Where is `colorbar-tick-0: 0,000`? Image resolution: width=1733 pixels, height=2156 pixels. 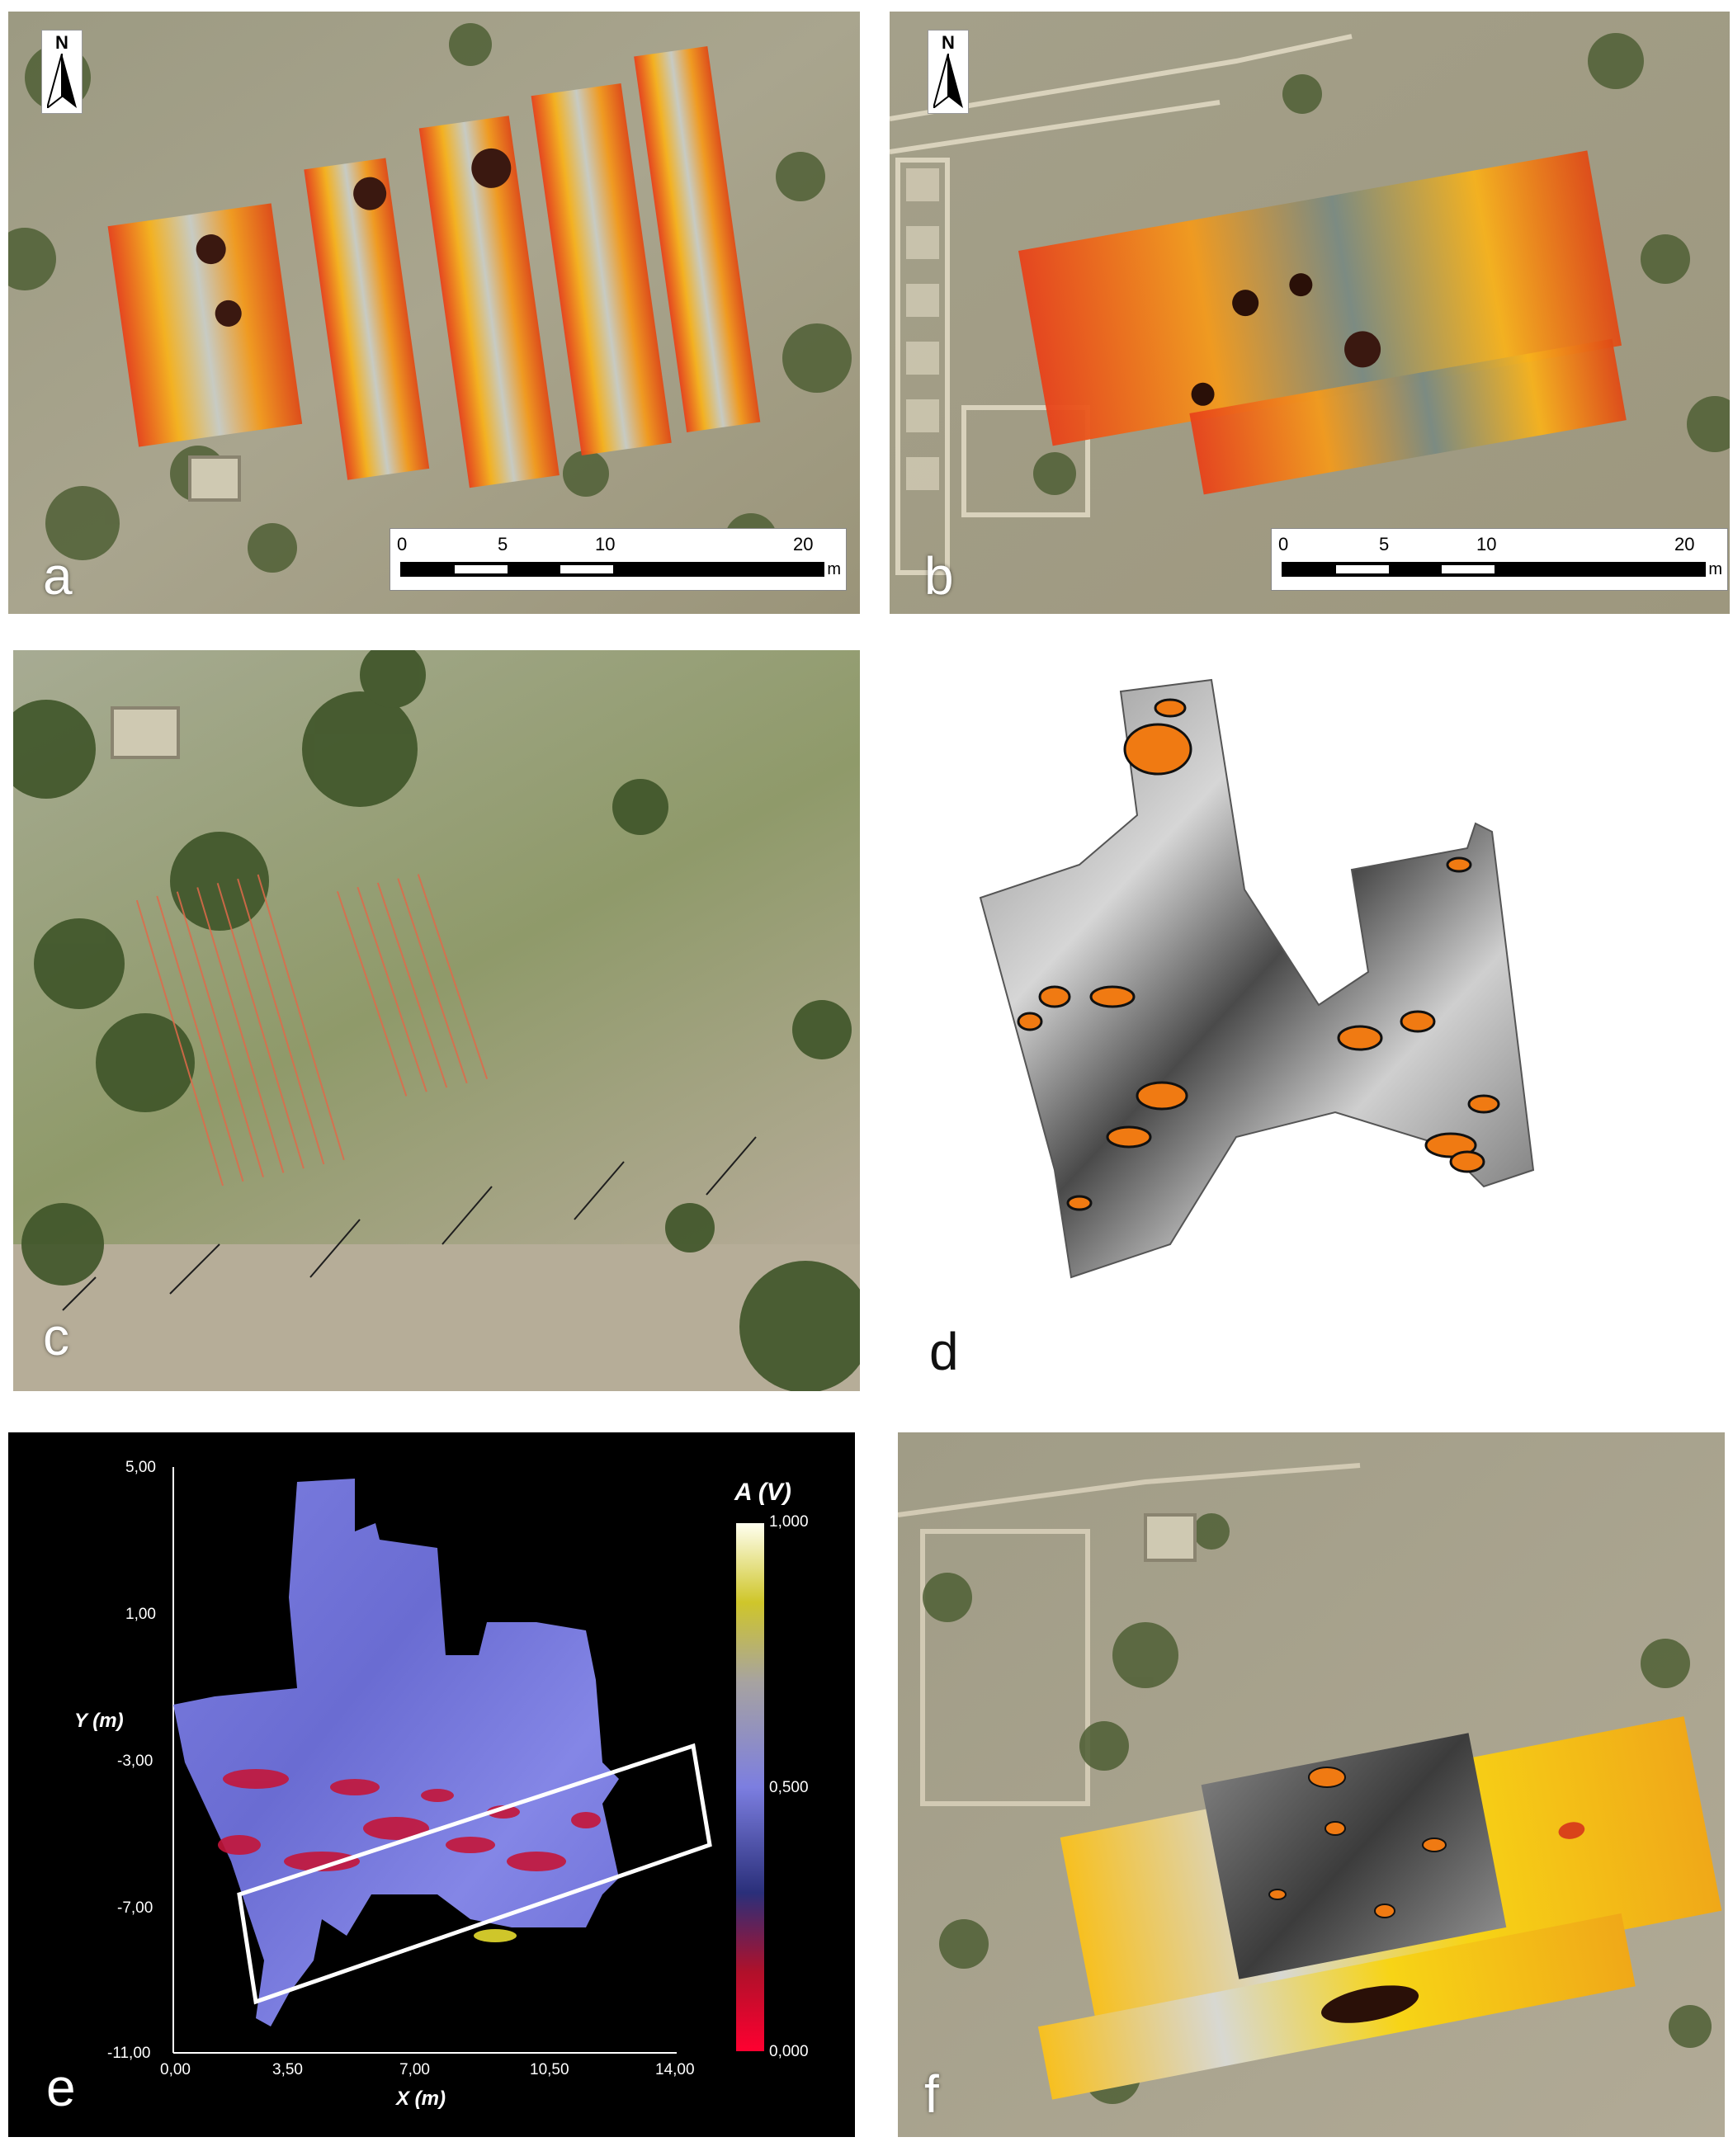
colorbar-tick-0: 0,000 is located at coordinates (789, 2051).